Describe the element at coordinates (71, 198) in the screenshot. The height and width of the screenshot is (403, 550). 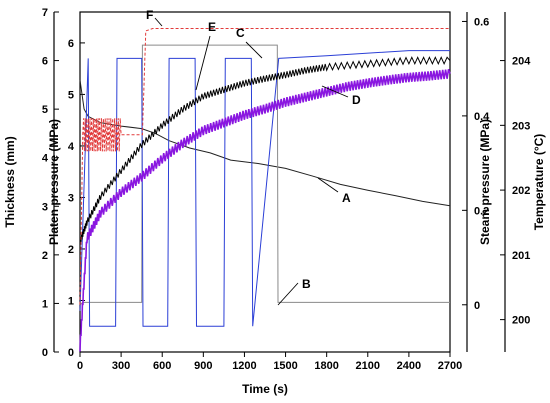
I see `platen-tick-label: 3` at that location.